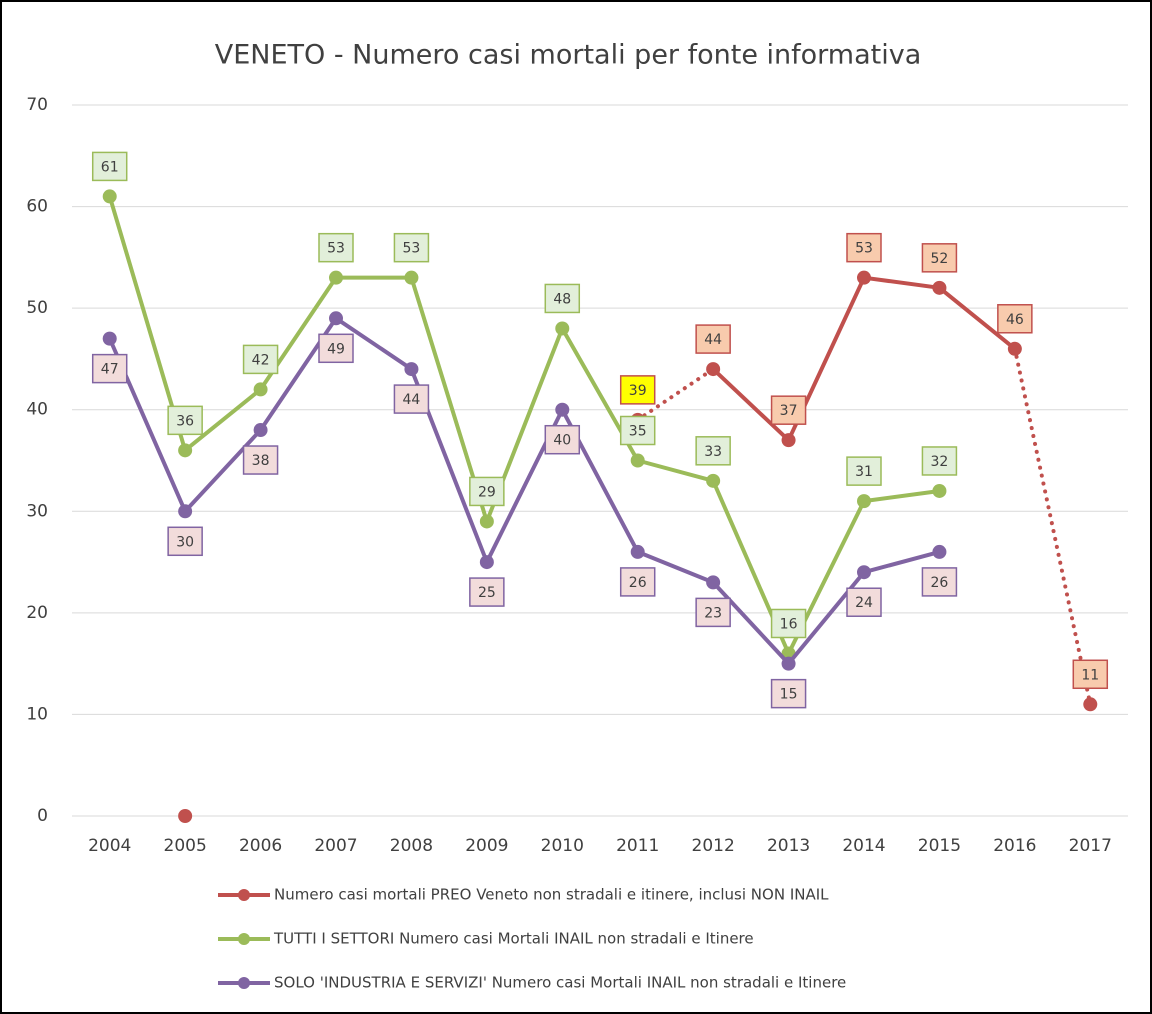  Describe the element at coordinates (37, 105) in the screenshot. I see `y-tick-label: 70` at that location.